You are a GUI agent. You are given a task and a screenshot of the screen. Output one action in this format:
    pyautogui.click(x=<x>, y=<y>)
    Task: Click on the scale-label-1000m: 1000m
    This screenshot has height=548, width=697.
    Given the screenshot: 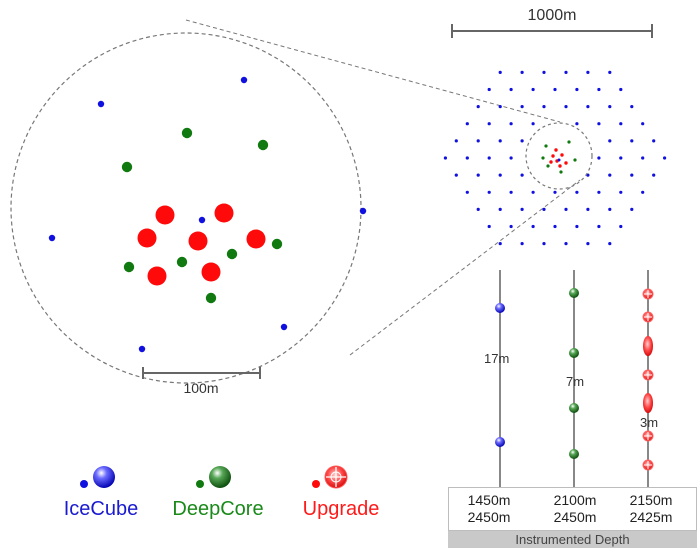 What is the action you would take?
    pyautogui.click(x=552, y=15)
    